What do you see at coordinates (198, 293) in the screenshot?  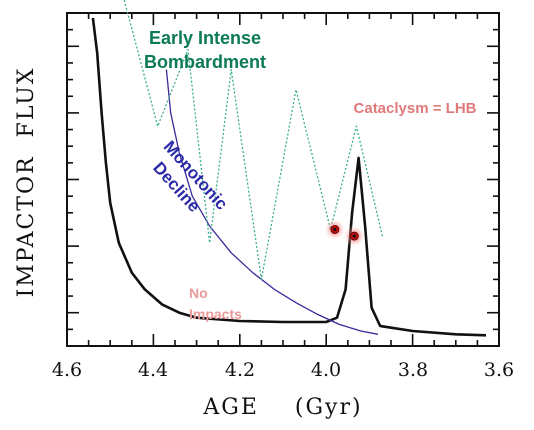 I see `annotation-no: No` at bounding box center [198, 293].